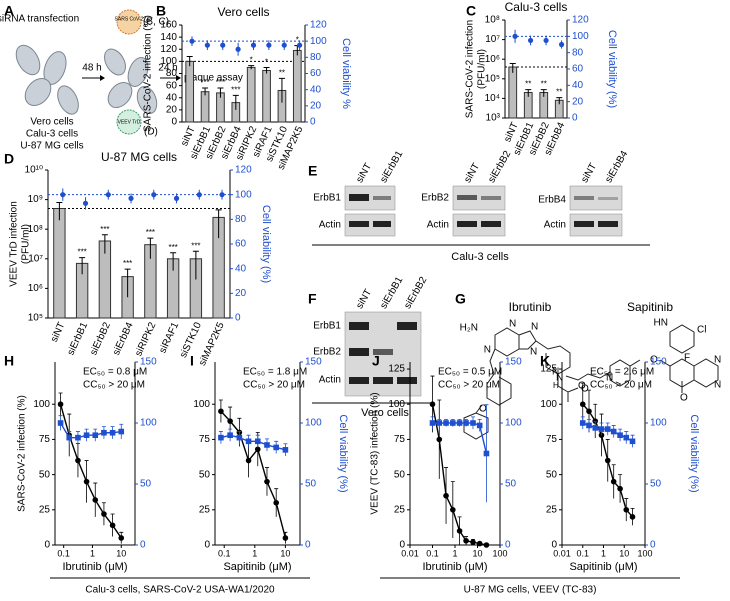 The image size is (730, 601). Describe the element at coordinates (511, 484) in the screenshot. I see `y2-tick-label: 50` at that location.